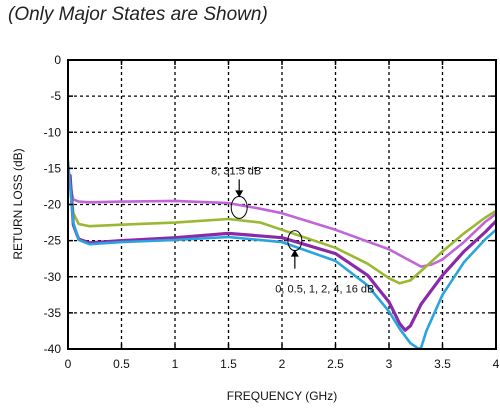  I want to click on annotations: 8, 31.5 dB 0, 0.5, 1, 2, 4, 16 dB, so click(292, 230).